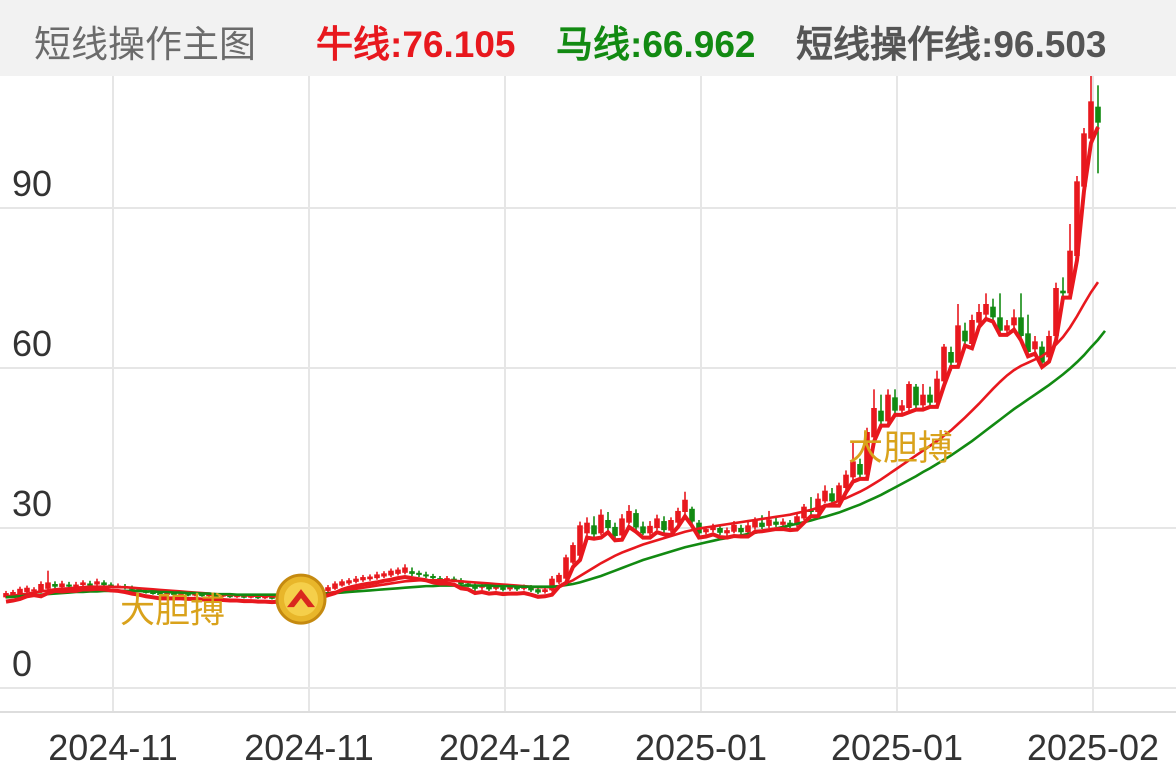  Describe the element at coordinates (22, 663) in the screenshot. I see `y-tick-label: 0` at that location.